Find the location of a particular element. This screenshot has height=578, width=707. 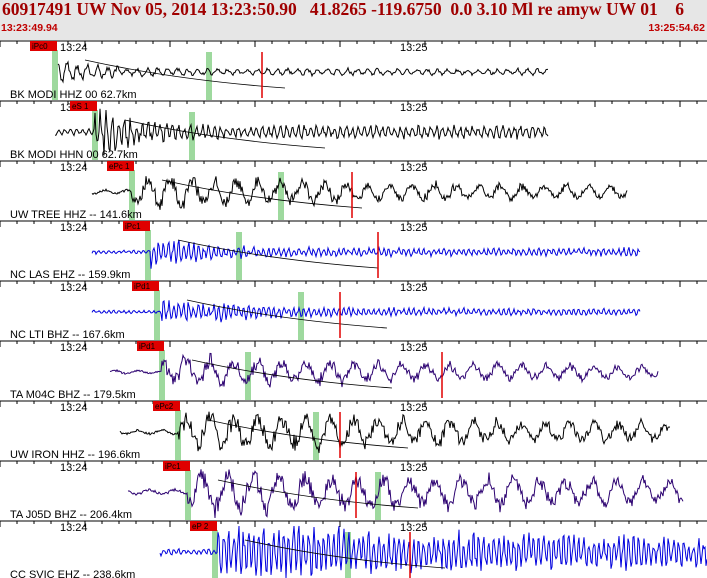

window-end-time: 13:25:54.62 is located at coordinates (676, 28).